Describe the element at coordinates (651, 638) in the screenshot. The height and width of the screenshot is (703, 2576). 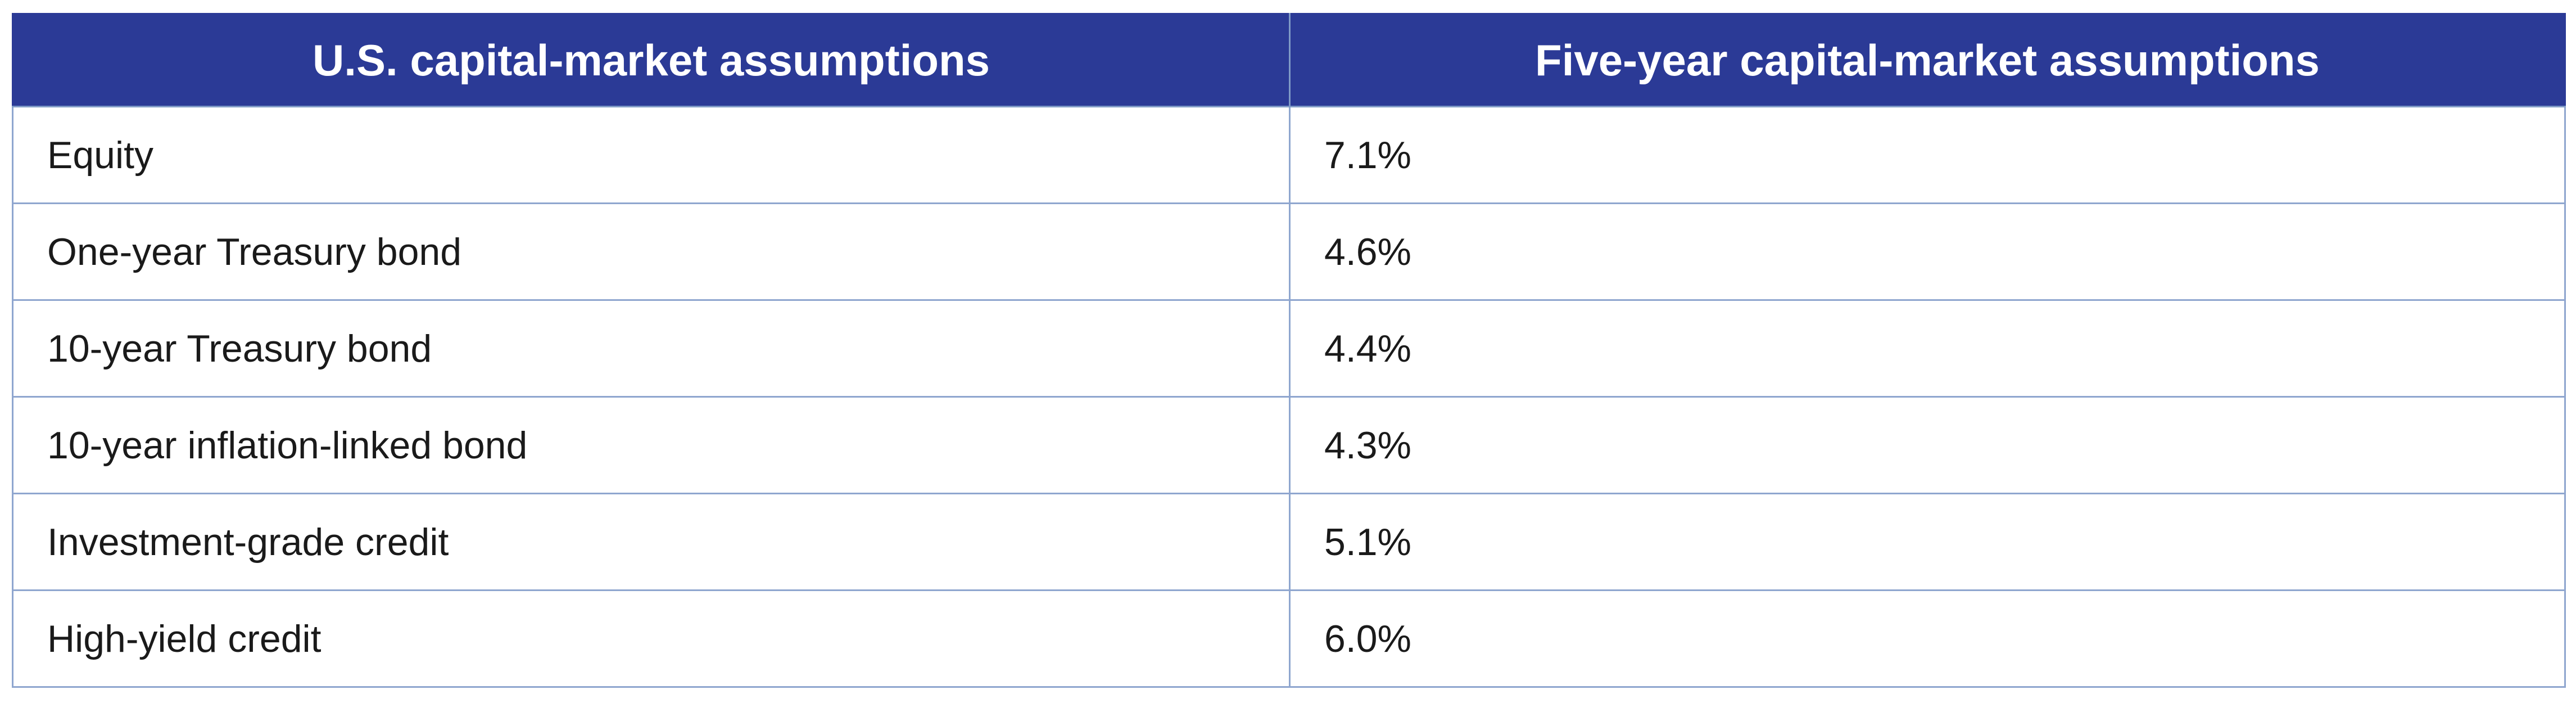
I see `asset-class-cell: High-yield credit` at that location.